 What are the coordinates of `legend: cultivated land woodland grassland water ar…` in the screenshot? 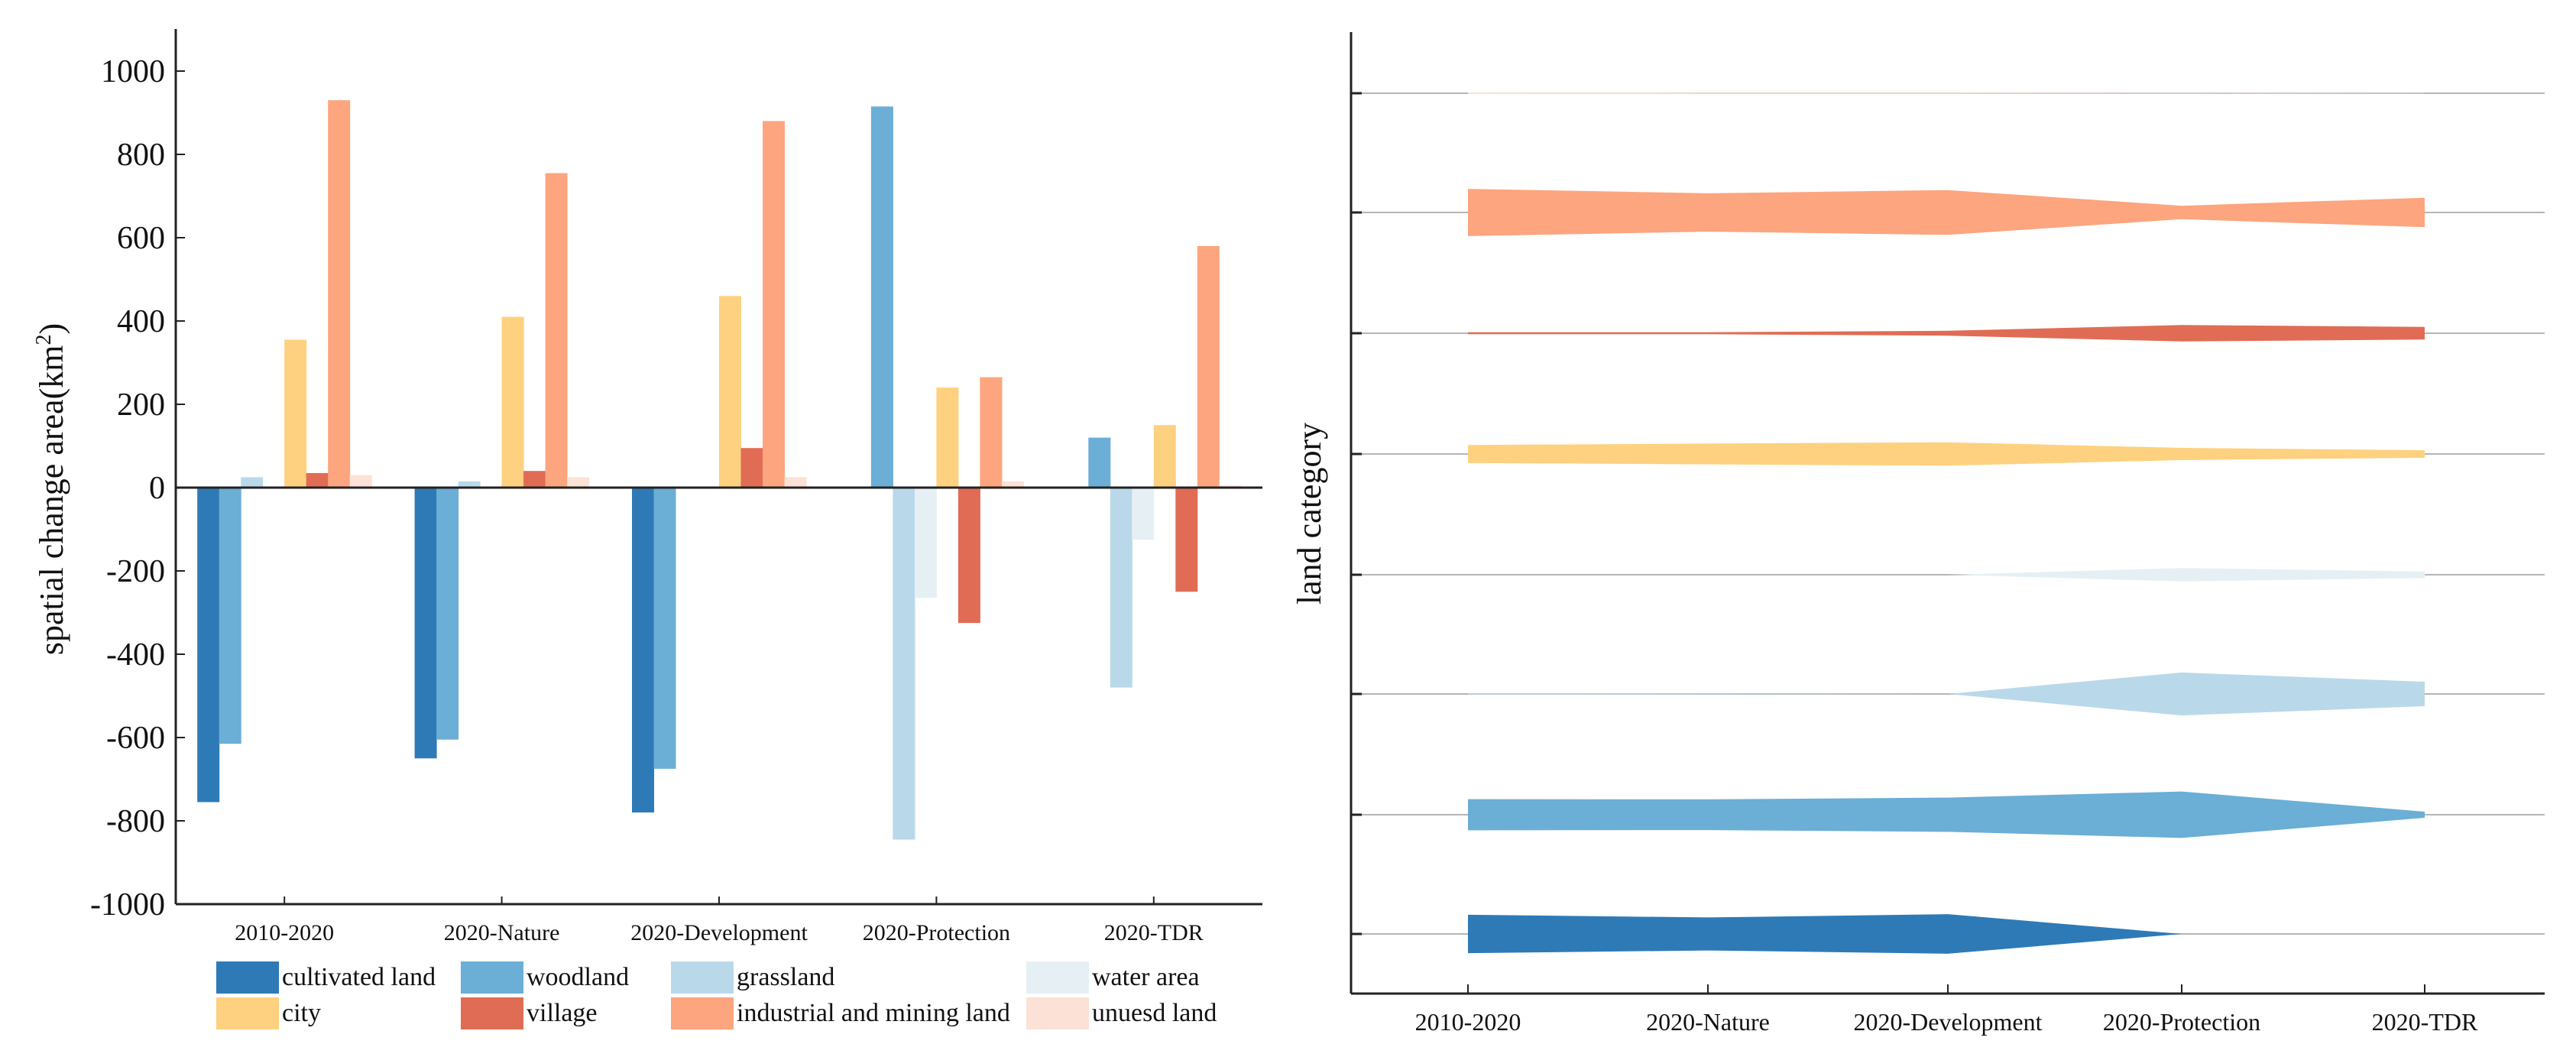 It's located at (716, 995).